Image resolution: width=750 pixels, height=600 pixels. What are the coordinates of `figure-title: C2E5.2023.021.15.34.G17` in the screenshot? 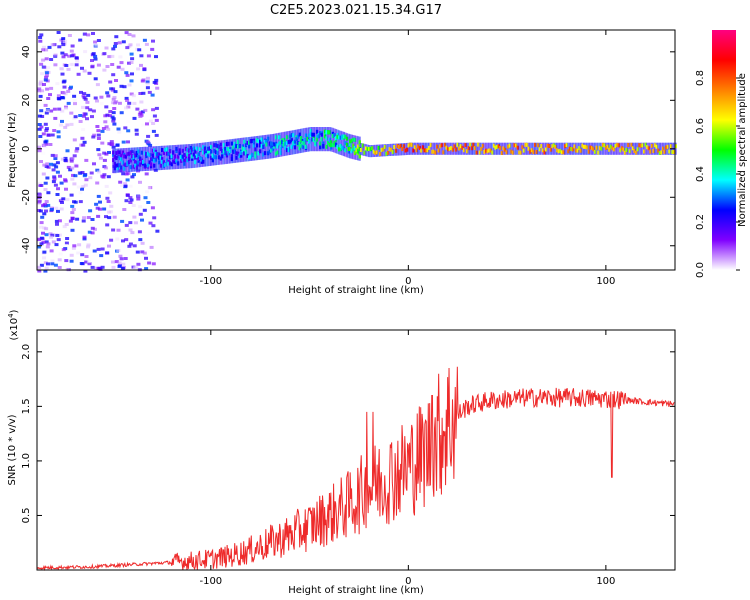 It's located at (356, 10).